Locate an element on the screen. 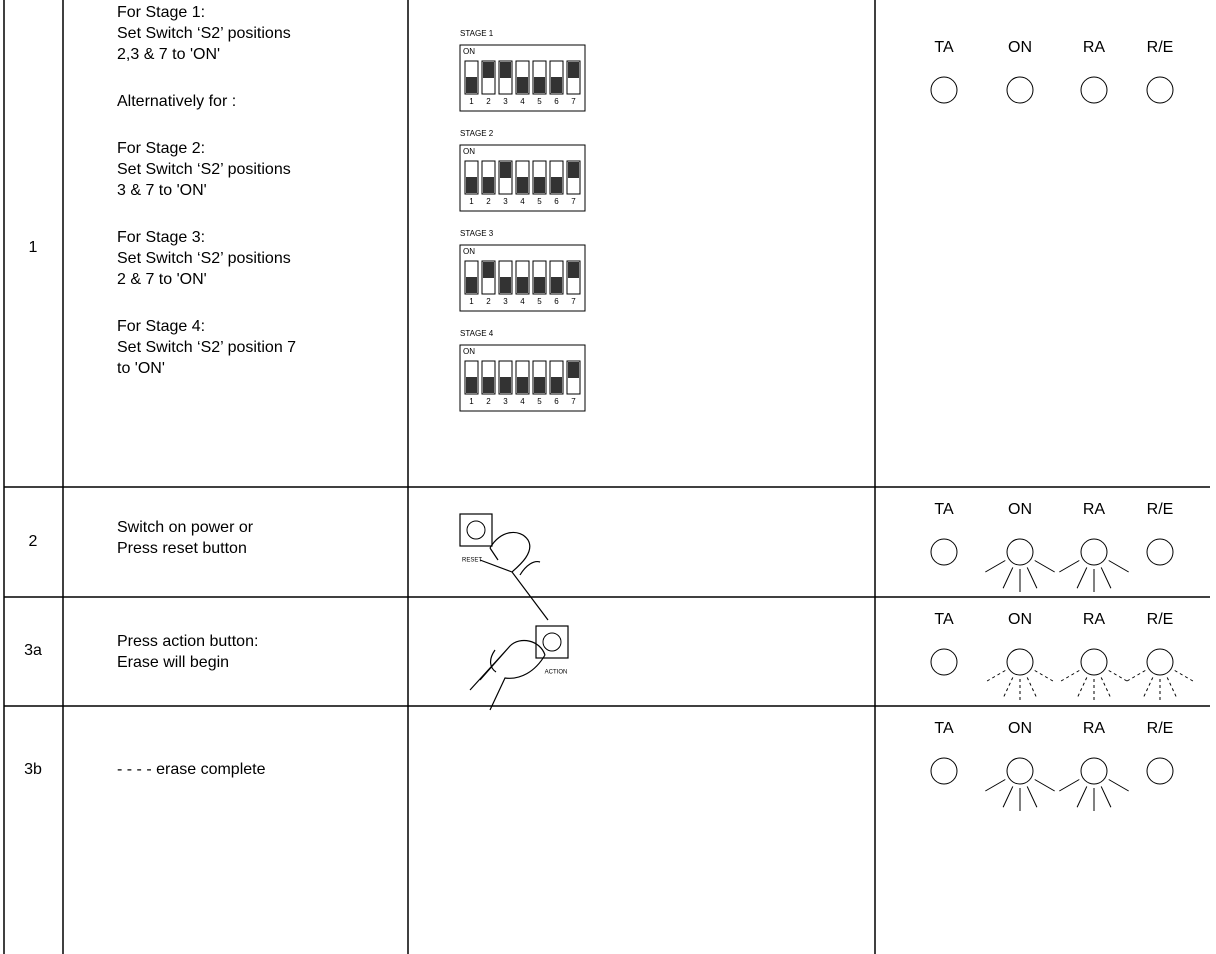 Image resolution: width=1216 pixels, height=954 pixels. instruction-text: Press reset button is located at coordinates (182, 548).